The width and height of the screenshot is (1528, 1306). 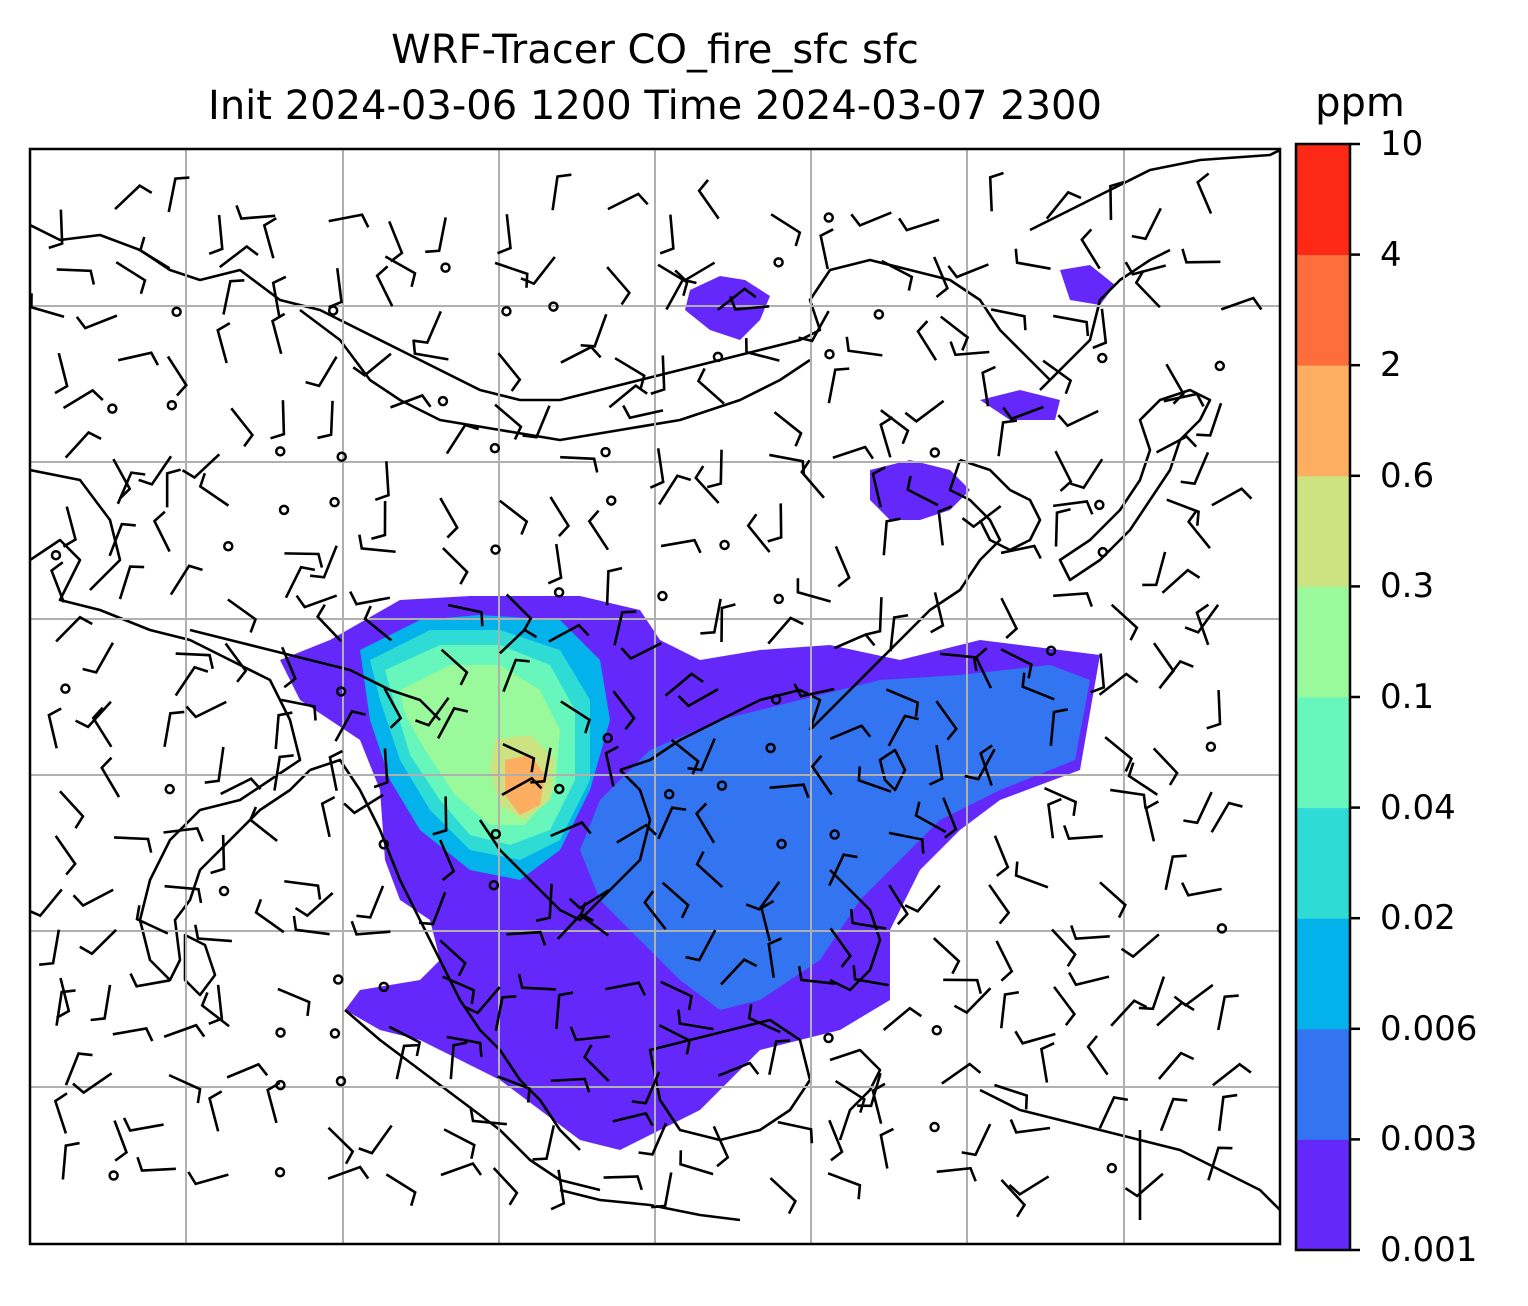 I want to click on co-plume-0001-ne, so click(x=1087, y=285).